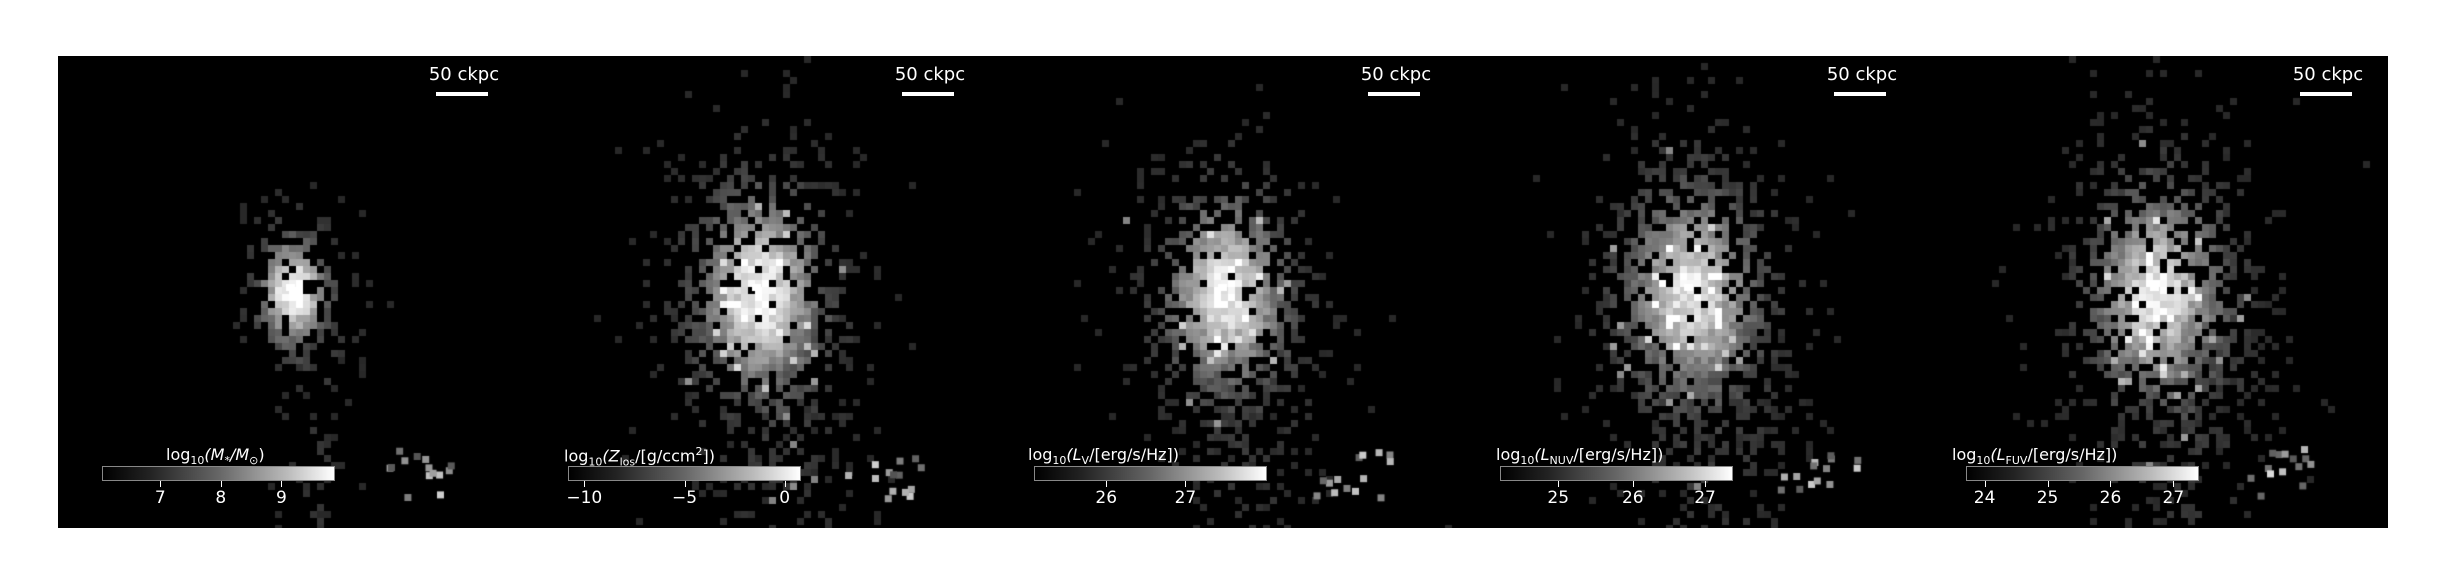 The image size is (2444, 584). Describe the element at coordinates (261, 454) in the screenshot. I see `title-part: )` at that location.